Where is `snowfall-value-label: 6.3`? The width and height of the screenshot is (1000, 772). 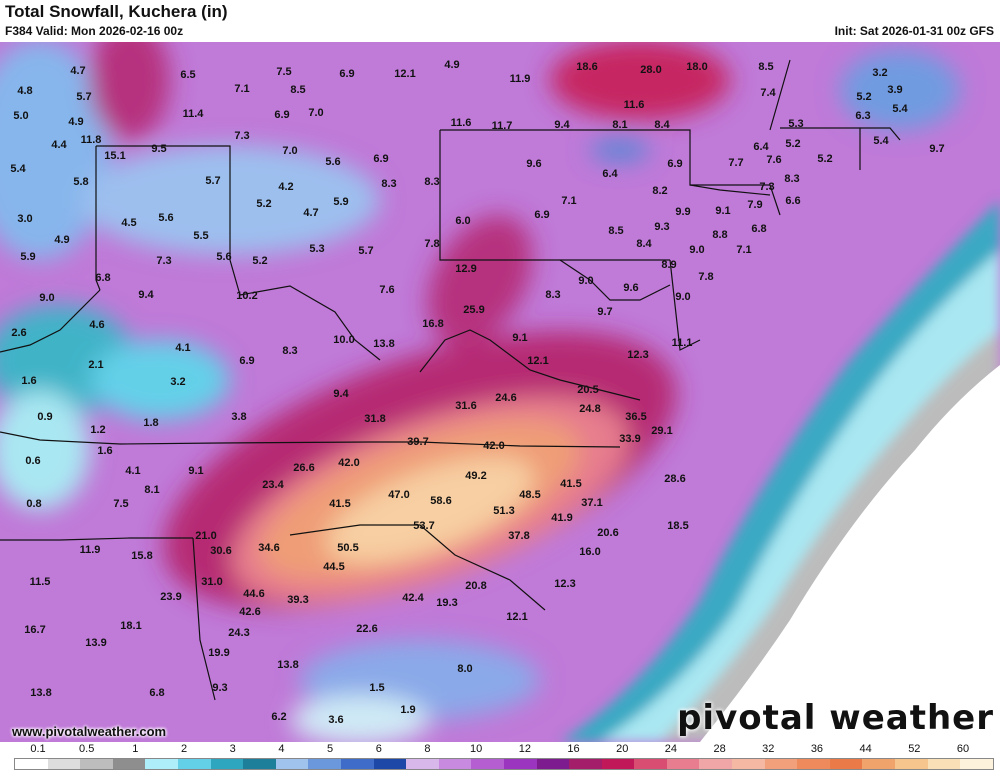 snowfall-value-label: 6.3 is located at coordinates (862, 116).